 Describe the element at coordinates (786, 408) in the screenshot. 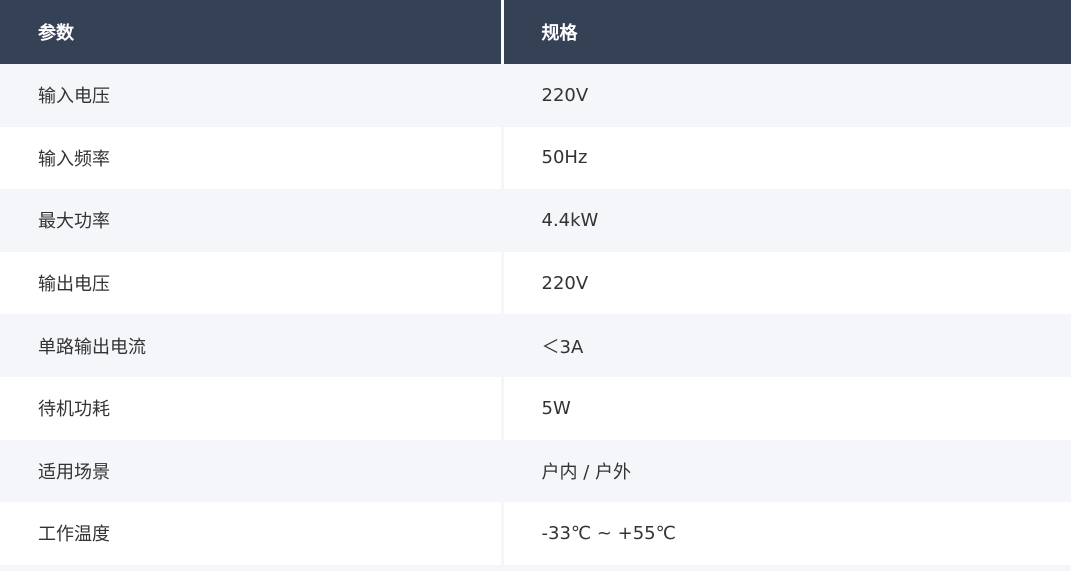

I see `cell-spec: 5W` at that location.